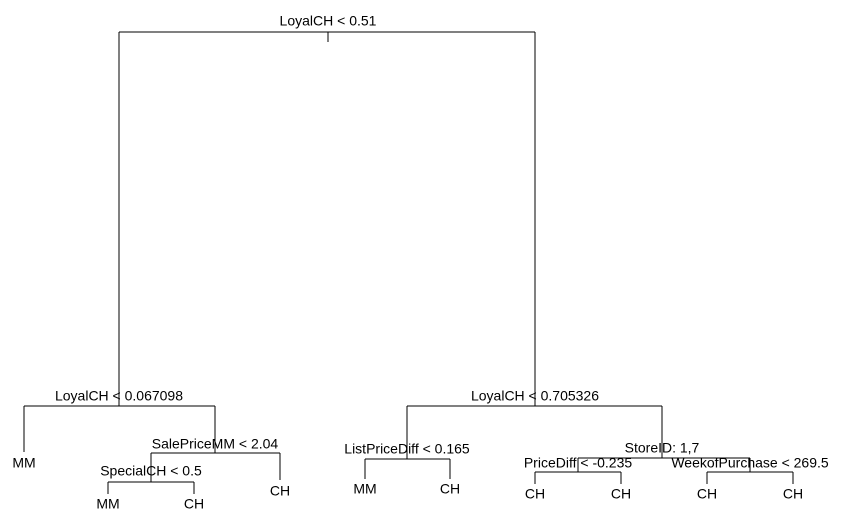 Image resolution: width=856 pixels, height=530 pixels. Describe the element at coordinates (328, 21) in the screenshot. I see `split-label: LoyalCH < 0.51` at that location.